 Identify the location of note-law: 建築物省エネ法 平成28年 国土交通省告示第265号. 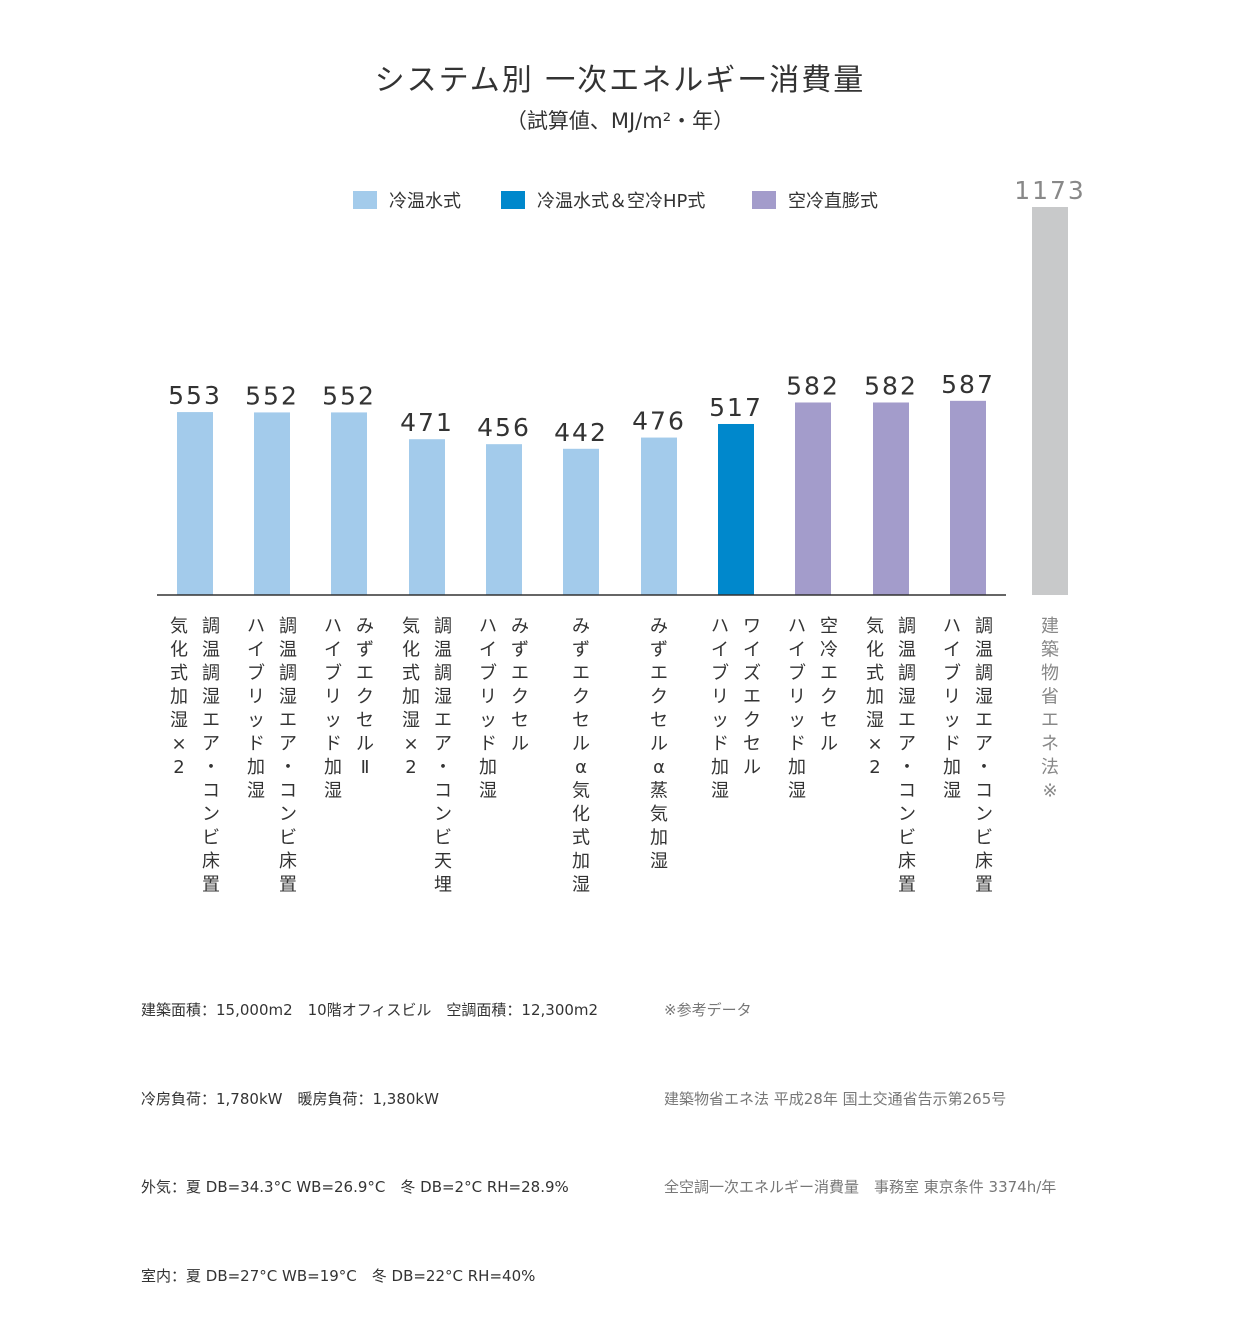
(835, 1098).